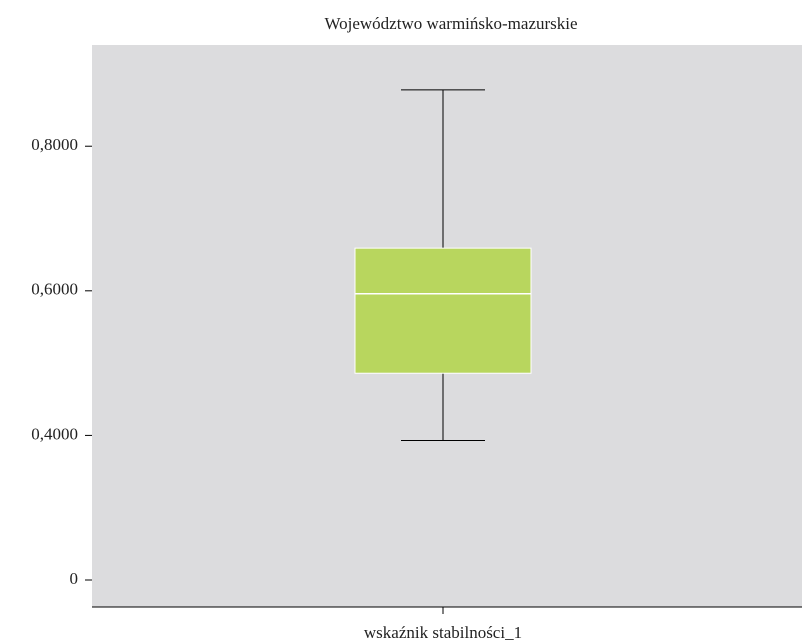  What do you see at coordinates (54, 144) in the screenshot?
I see `y-tick-label: 0,8000` at bounding box center [54, 144].